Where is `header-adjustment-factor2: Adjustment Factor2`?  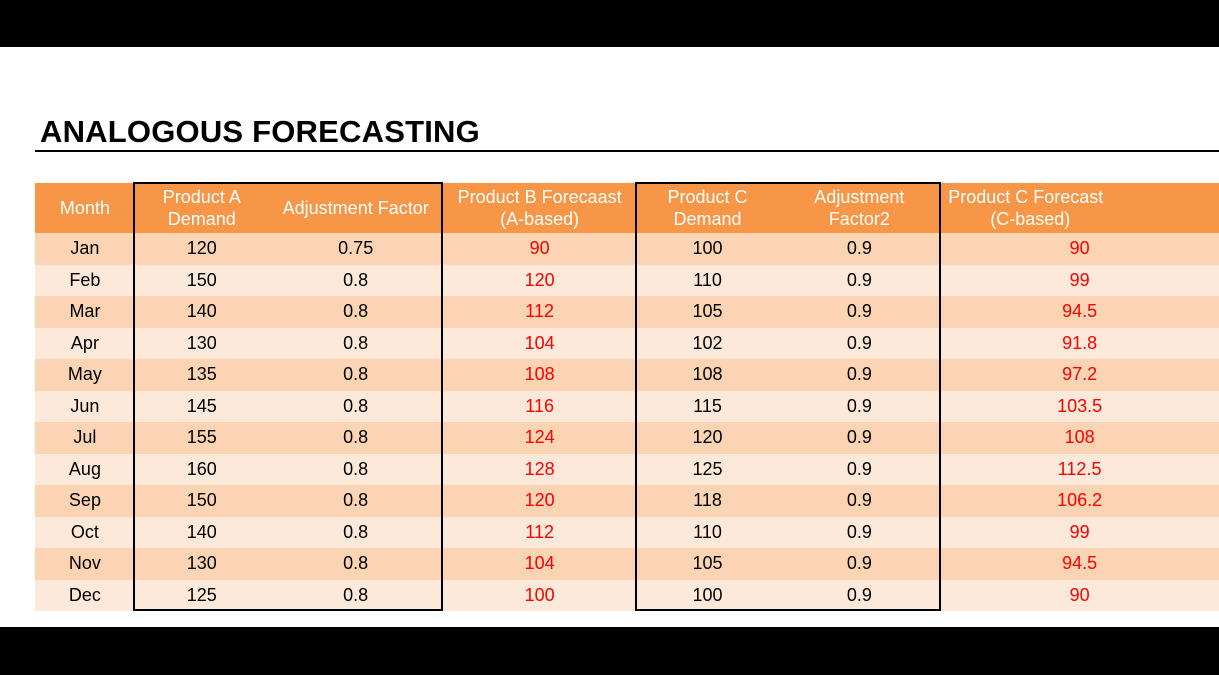 header-adjustment-factor2: Adjustment Factor2 is located at coordinates (859, 208).